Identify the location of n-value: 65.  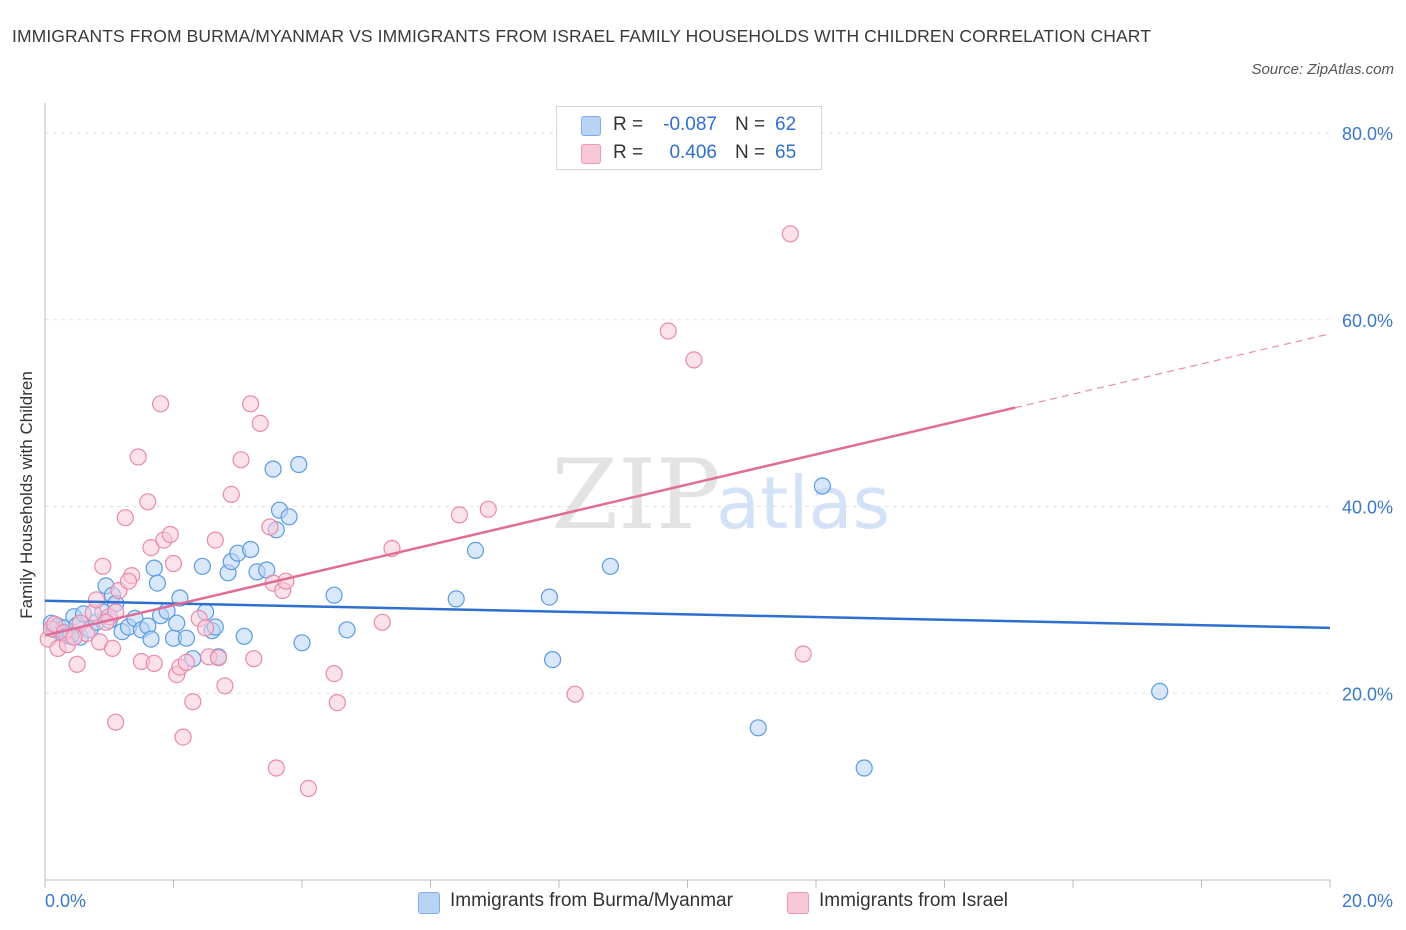
(786, 152).